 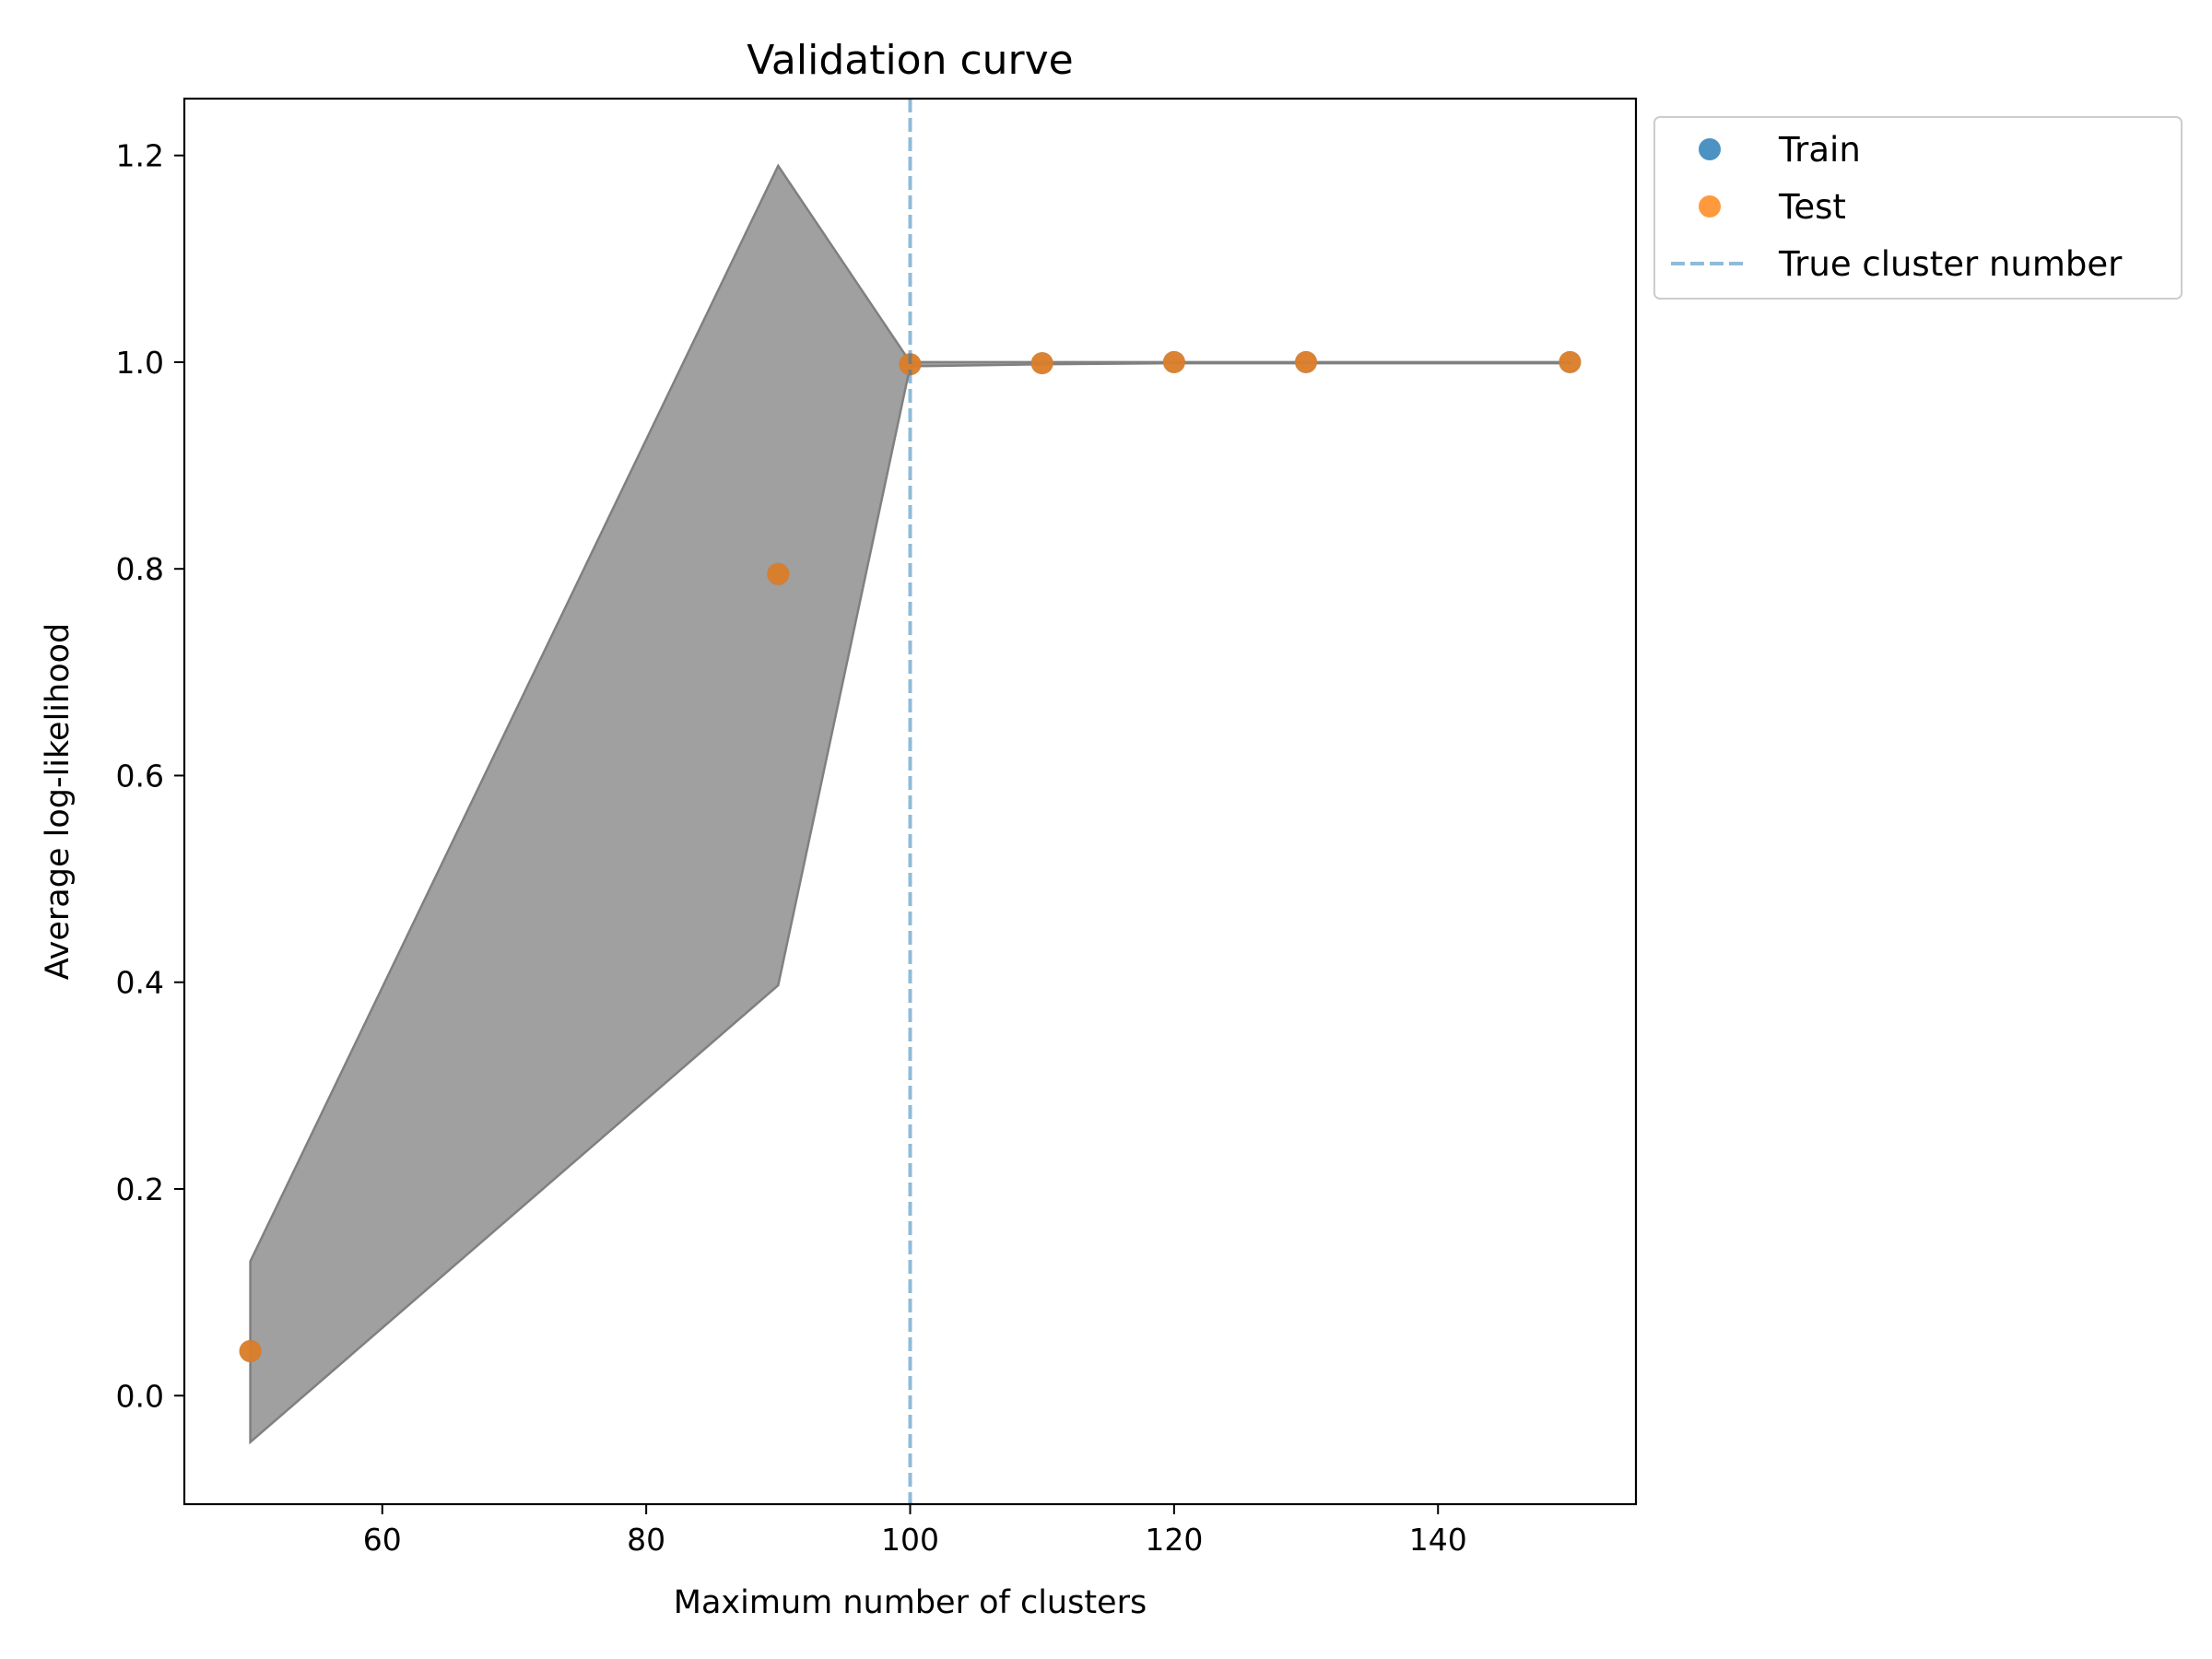 I want to click on x-tick-label-60: 60, so click(x=382, y=1540).